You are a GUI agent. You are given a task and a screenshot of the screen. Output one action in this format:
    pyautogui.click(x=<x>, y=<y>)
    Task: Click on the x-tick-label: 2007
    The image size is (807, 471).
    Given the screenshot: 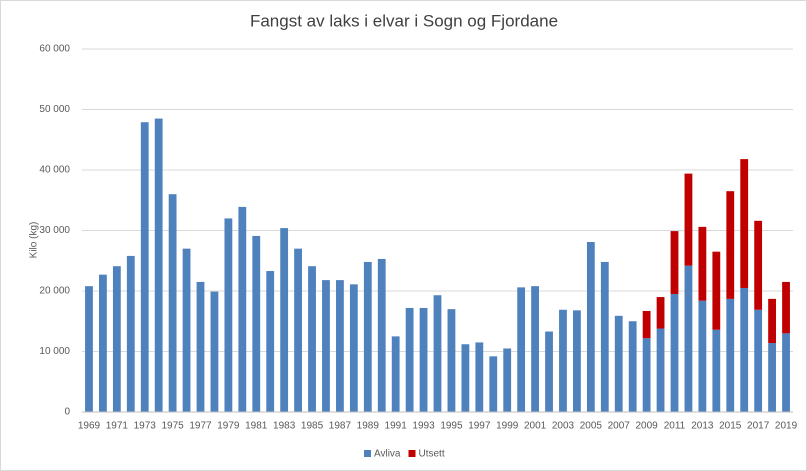 What is the action you would take?
    pyautogui.click(x=619, y=426)
    